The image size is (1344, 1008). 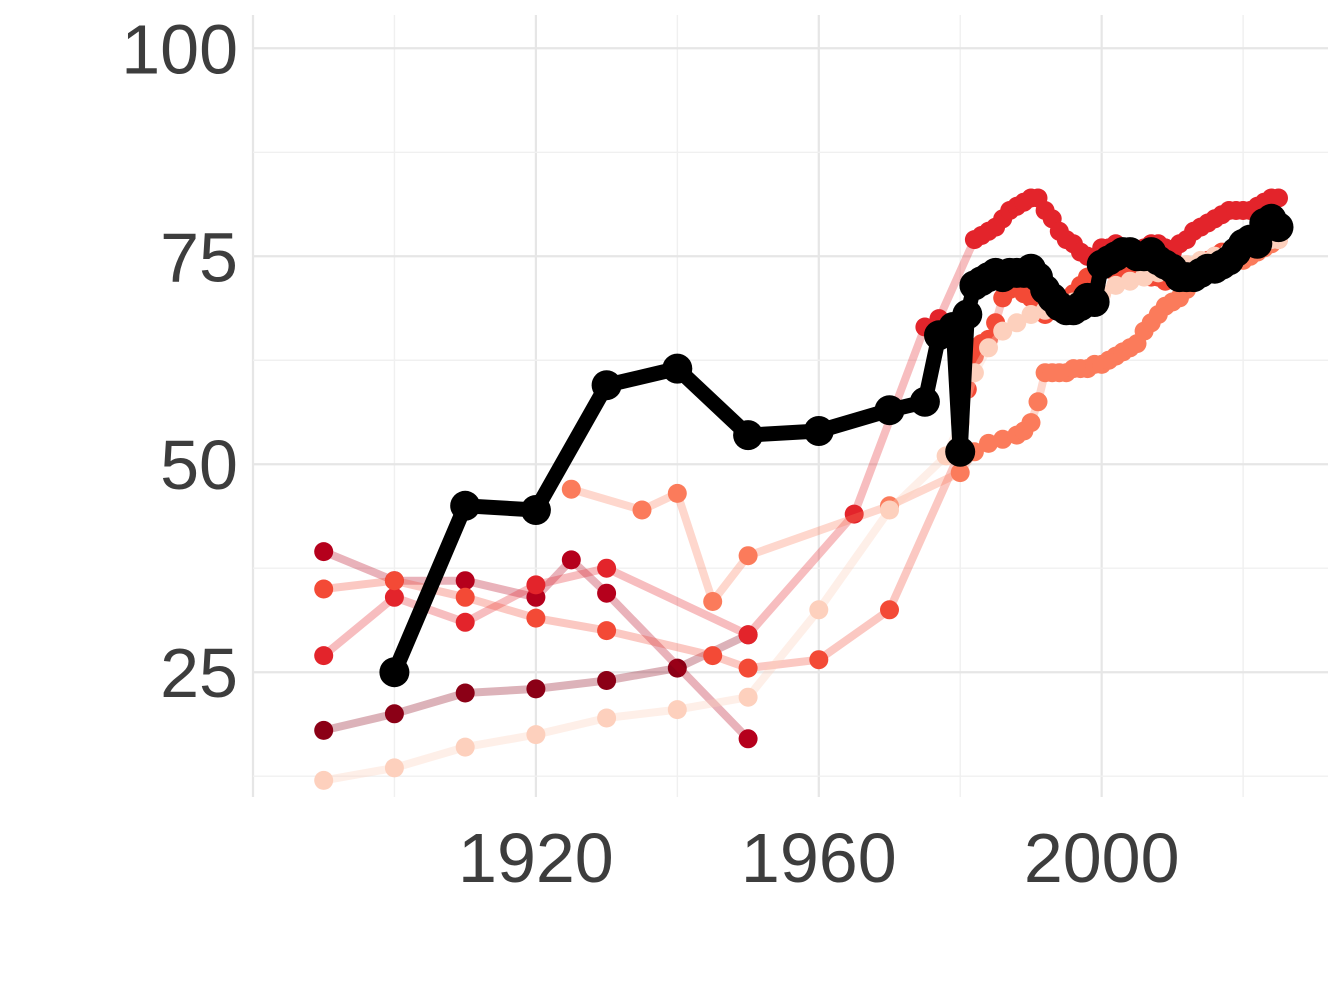 What do you see at coordinates (199, 673) in the screenshot?
I see `y-tick-label: 25` at bounding box center [199, 673].